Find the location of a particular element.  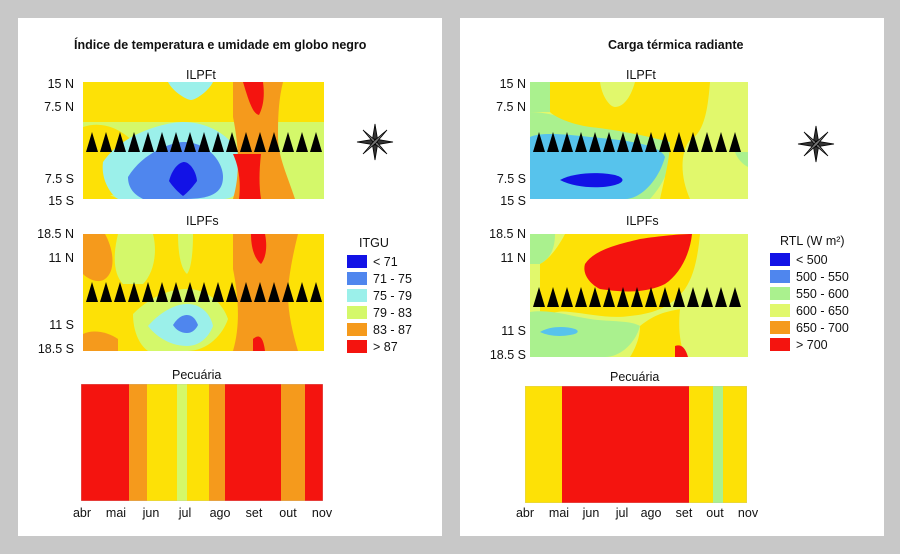

itgu-ilpfs-trees is located at coordinates (204, 292).